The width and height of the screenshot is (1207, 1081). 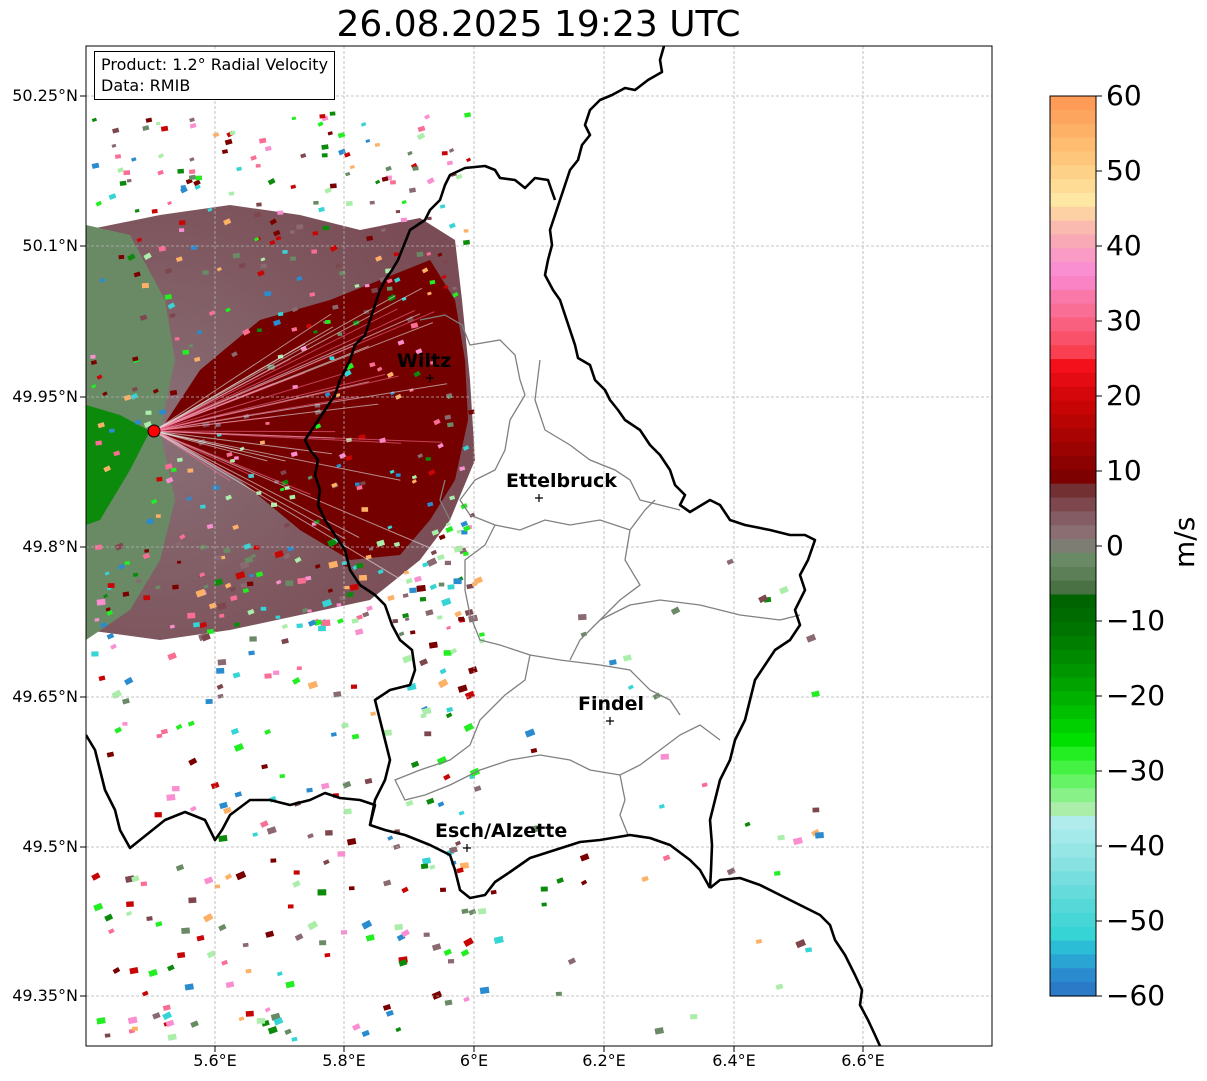 What do you see at coordinates (1124, 245) in the screenshot?
I see `colorbar-tick-label: 40` at bounding box center [1124, 245].